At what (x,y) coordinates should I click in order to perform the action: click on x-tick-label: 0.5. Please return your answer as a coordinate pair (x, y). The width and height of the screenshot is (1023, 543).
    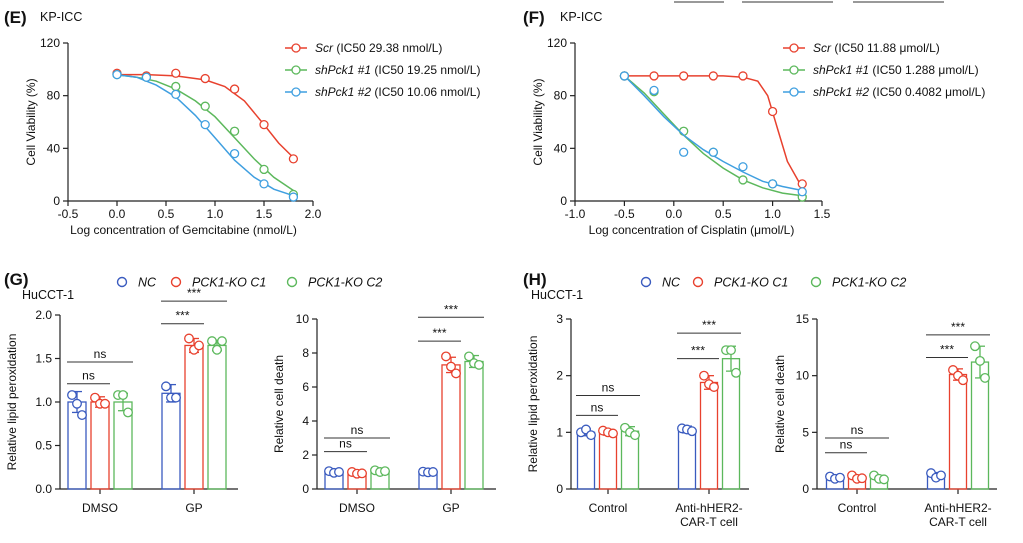
    Looking at the image, I should click on (723, 214).